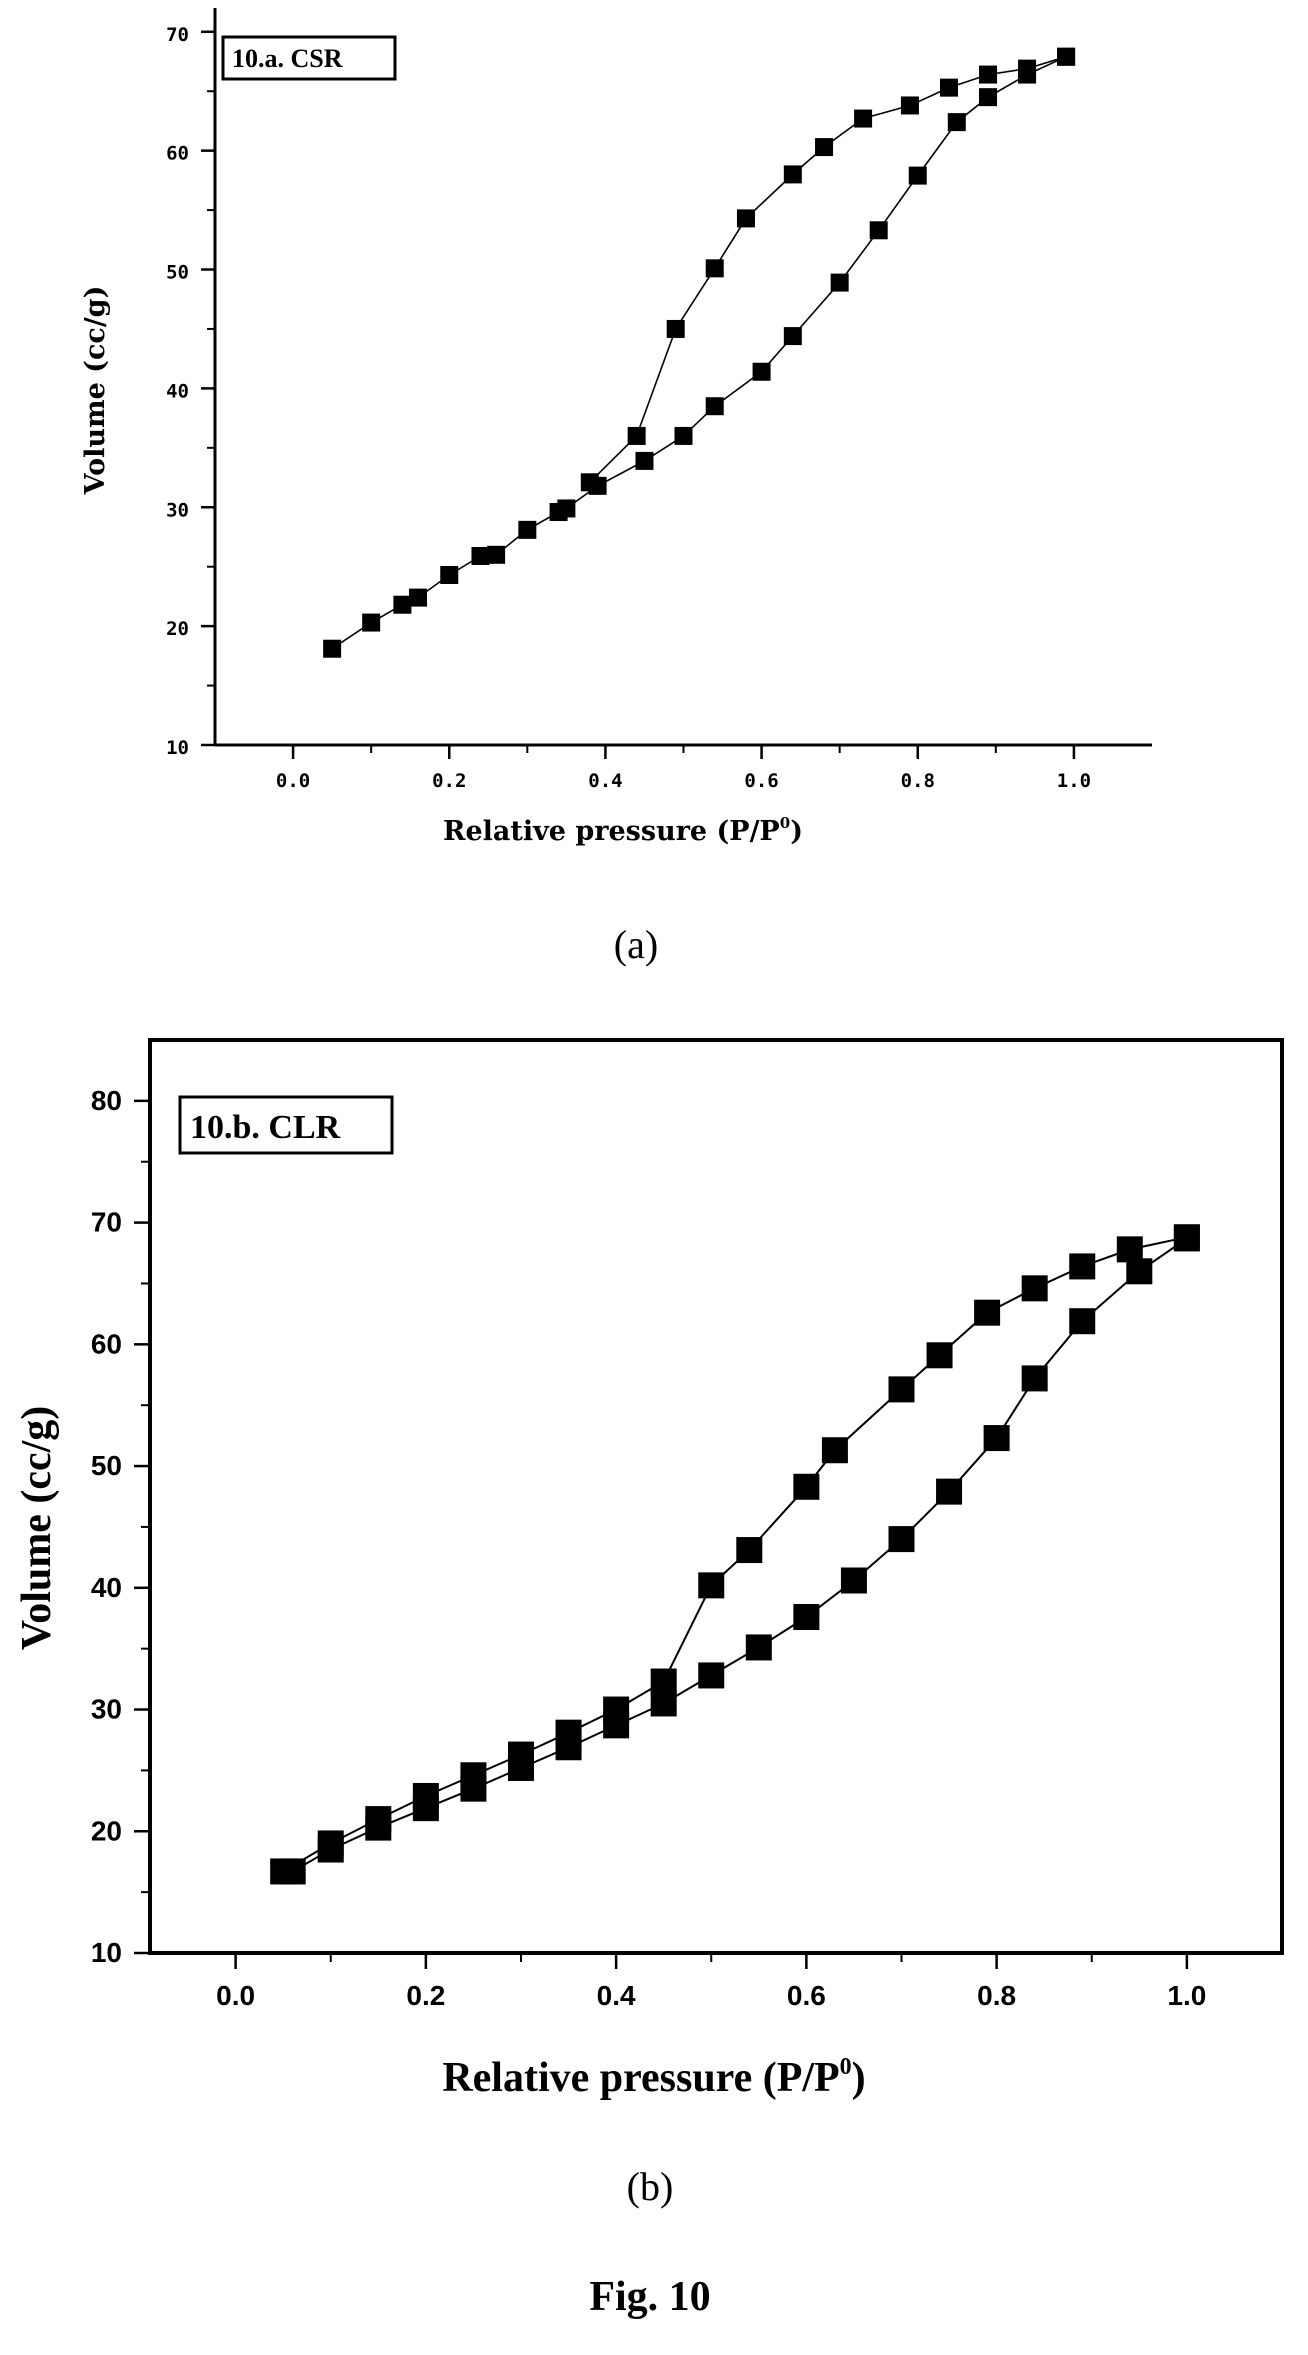 The height and width of the screenshot is (2355, 1308). Describe the element at coordinates (828, 269) in the screenshot. I see `chart-a-series-2-line` at that location.